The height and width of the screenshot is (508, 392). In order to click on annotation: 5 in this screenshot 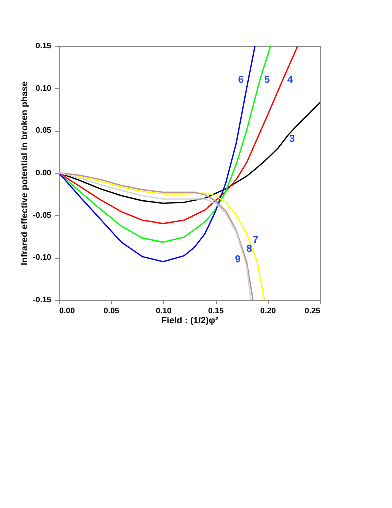, I will do `click(267, 80)`.